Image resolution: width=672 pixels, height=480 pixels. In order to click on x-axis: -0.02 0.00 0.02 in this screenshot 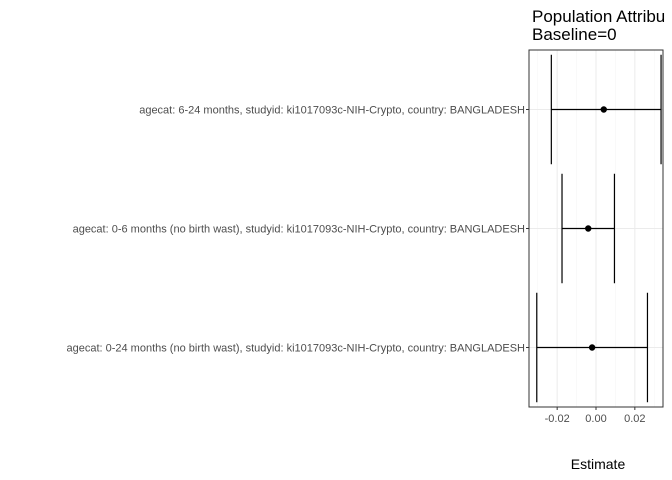, I will do `click(595, 416)`.